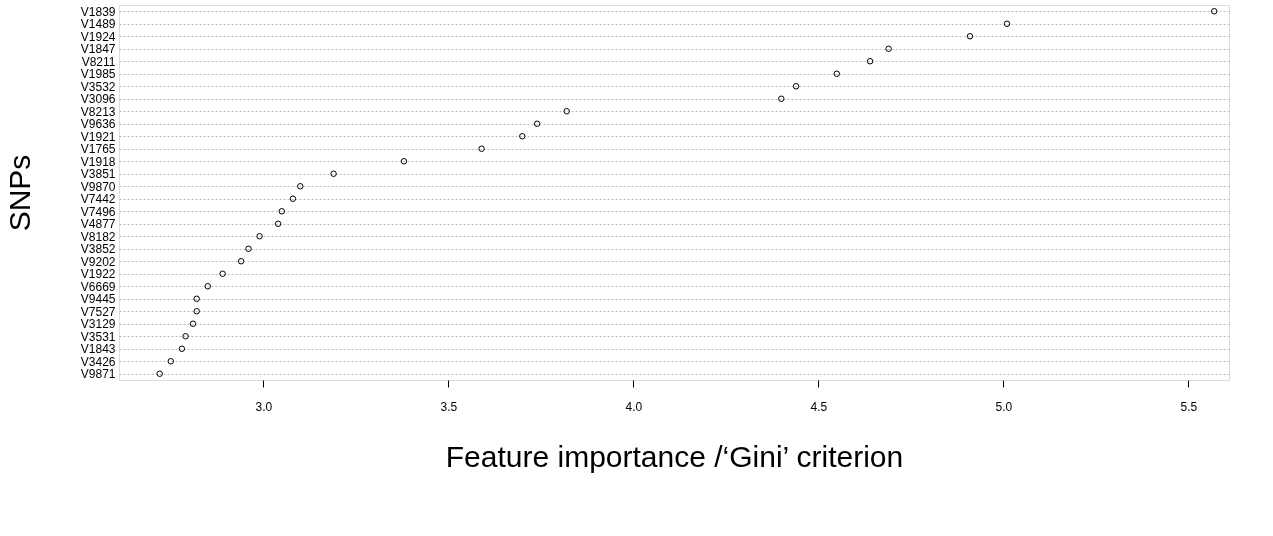  What do you see at coordinates (98, 149) in the screenshot?
I see `y-tick-label: V1765` at bounding box center [98, 149].